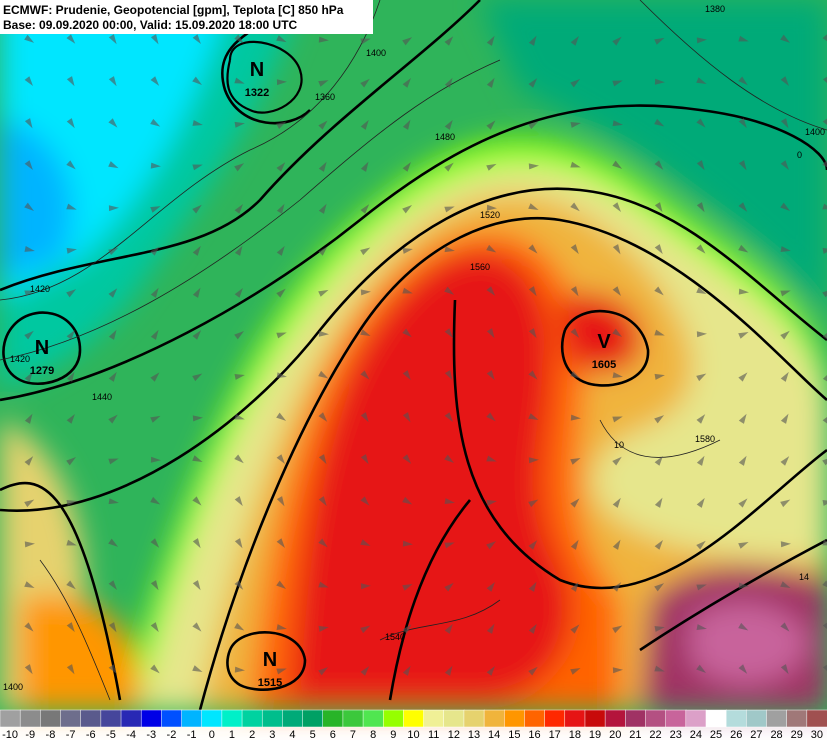 This screenshot has width=827, height=740. Describe the element at coordinates (804, 577) in the screenshot. I see `contour-label: 14` at that location.